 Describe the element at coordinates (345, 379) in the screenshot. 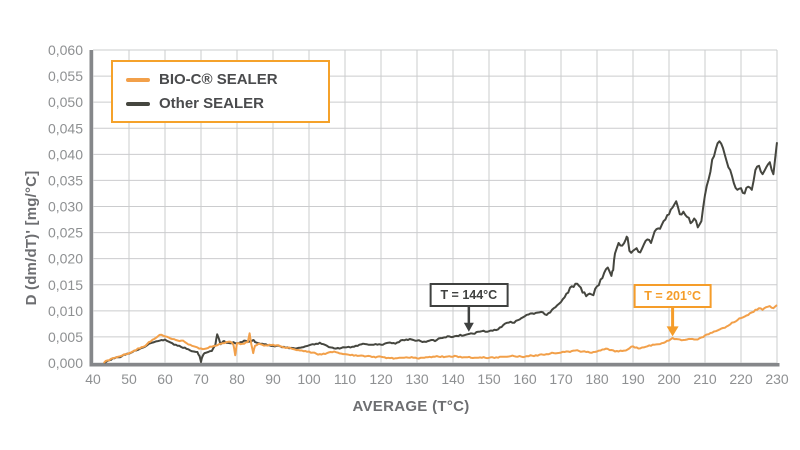

I see `x-tick-label: 110` at that location.